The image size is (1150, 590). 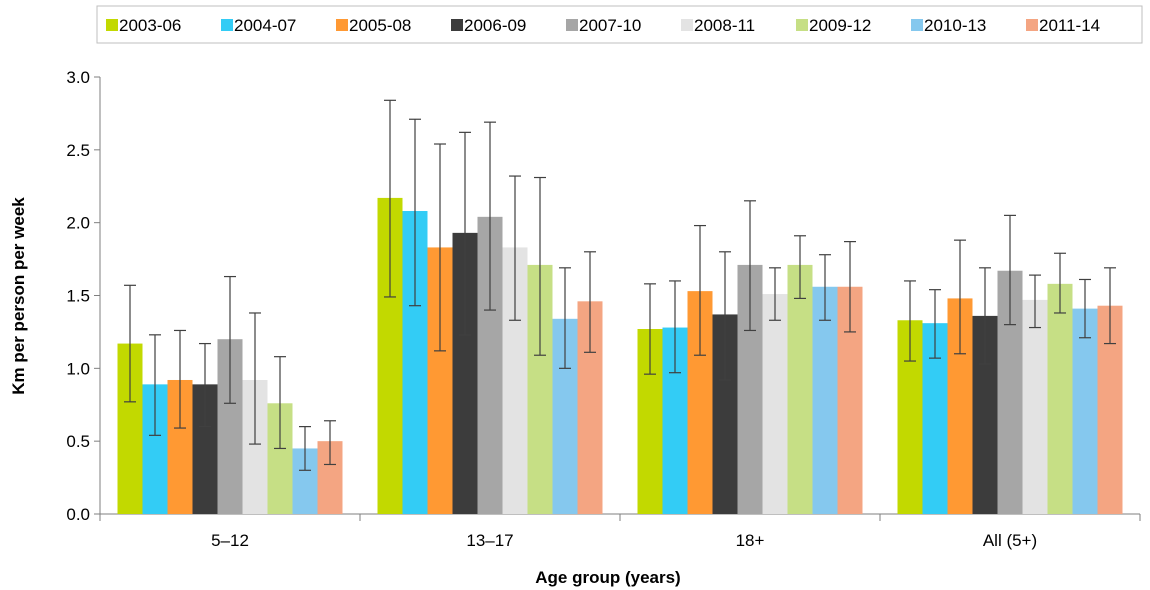 I want to click on legend-label: 2003-06, so click(x=150, y=25).